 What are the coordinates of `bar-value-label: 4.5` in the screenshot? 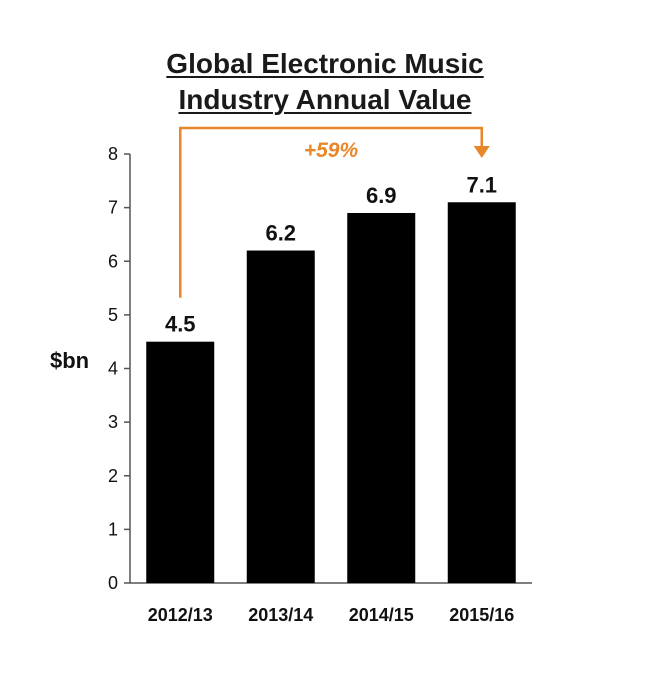 It's located at (180, 324).